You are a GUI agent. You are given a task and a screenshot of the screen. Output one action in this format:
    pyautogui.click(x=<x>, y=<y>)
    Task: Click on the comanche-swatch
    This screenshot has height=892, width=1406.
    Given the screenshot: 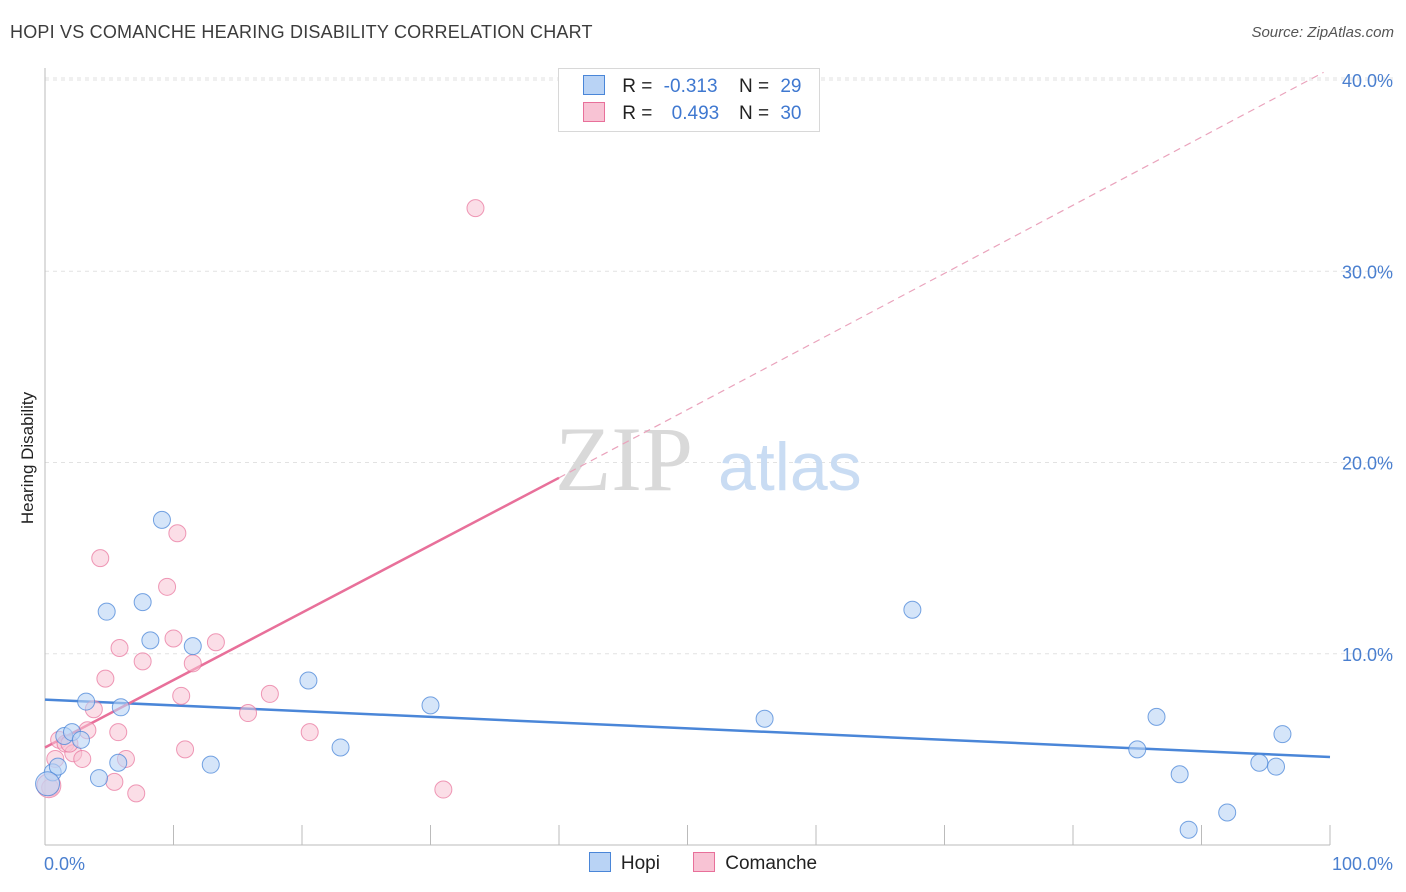 What is the action you would take?
    pyautogui.click(x=594, y=112)
    